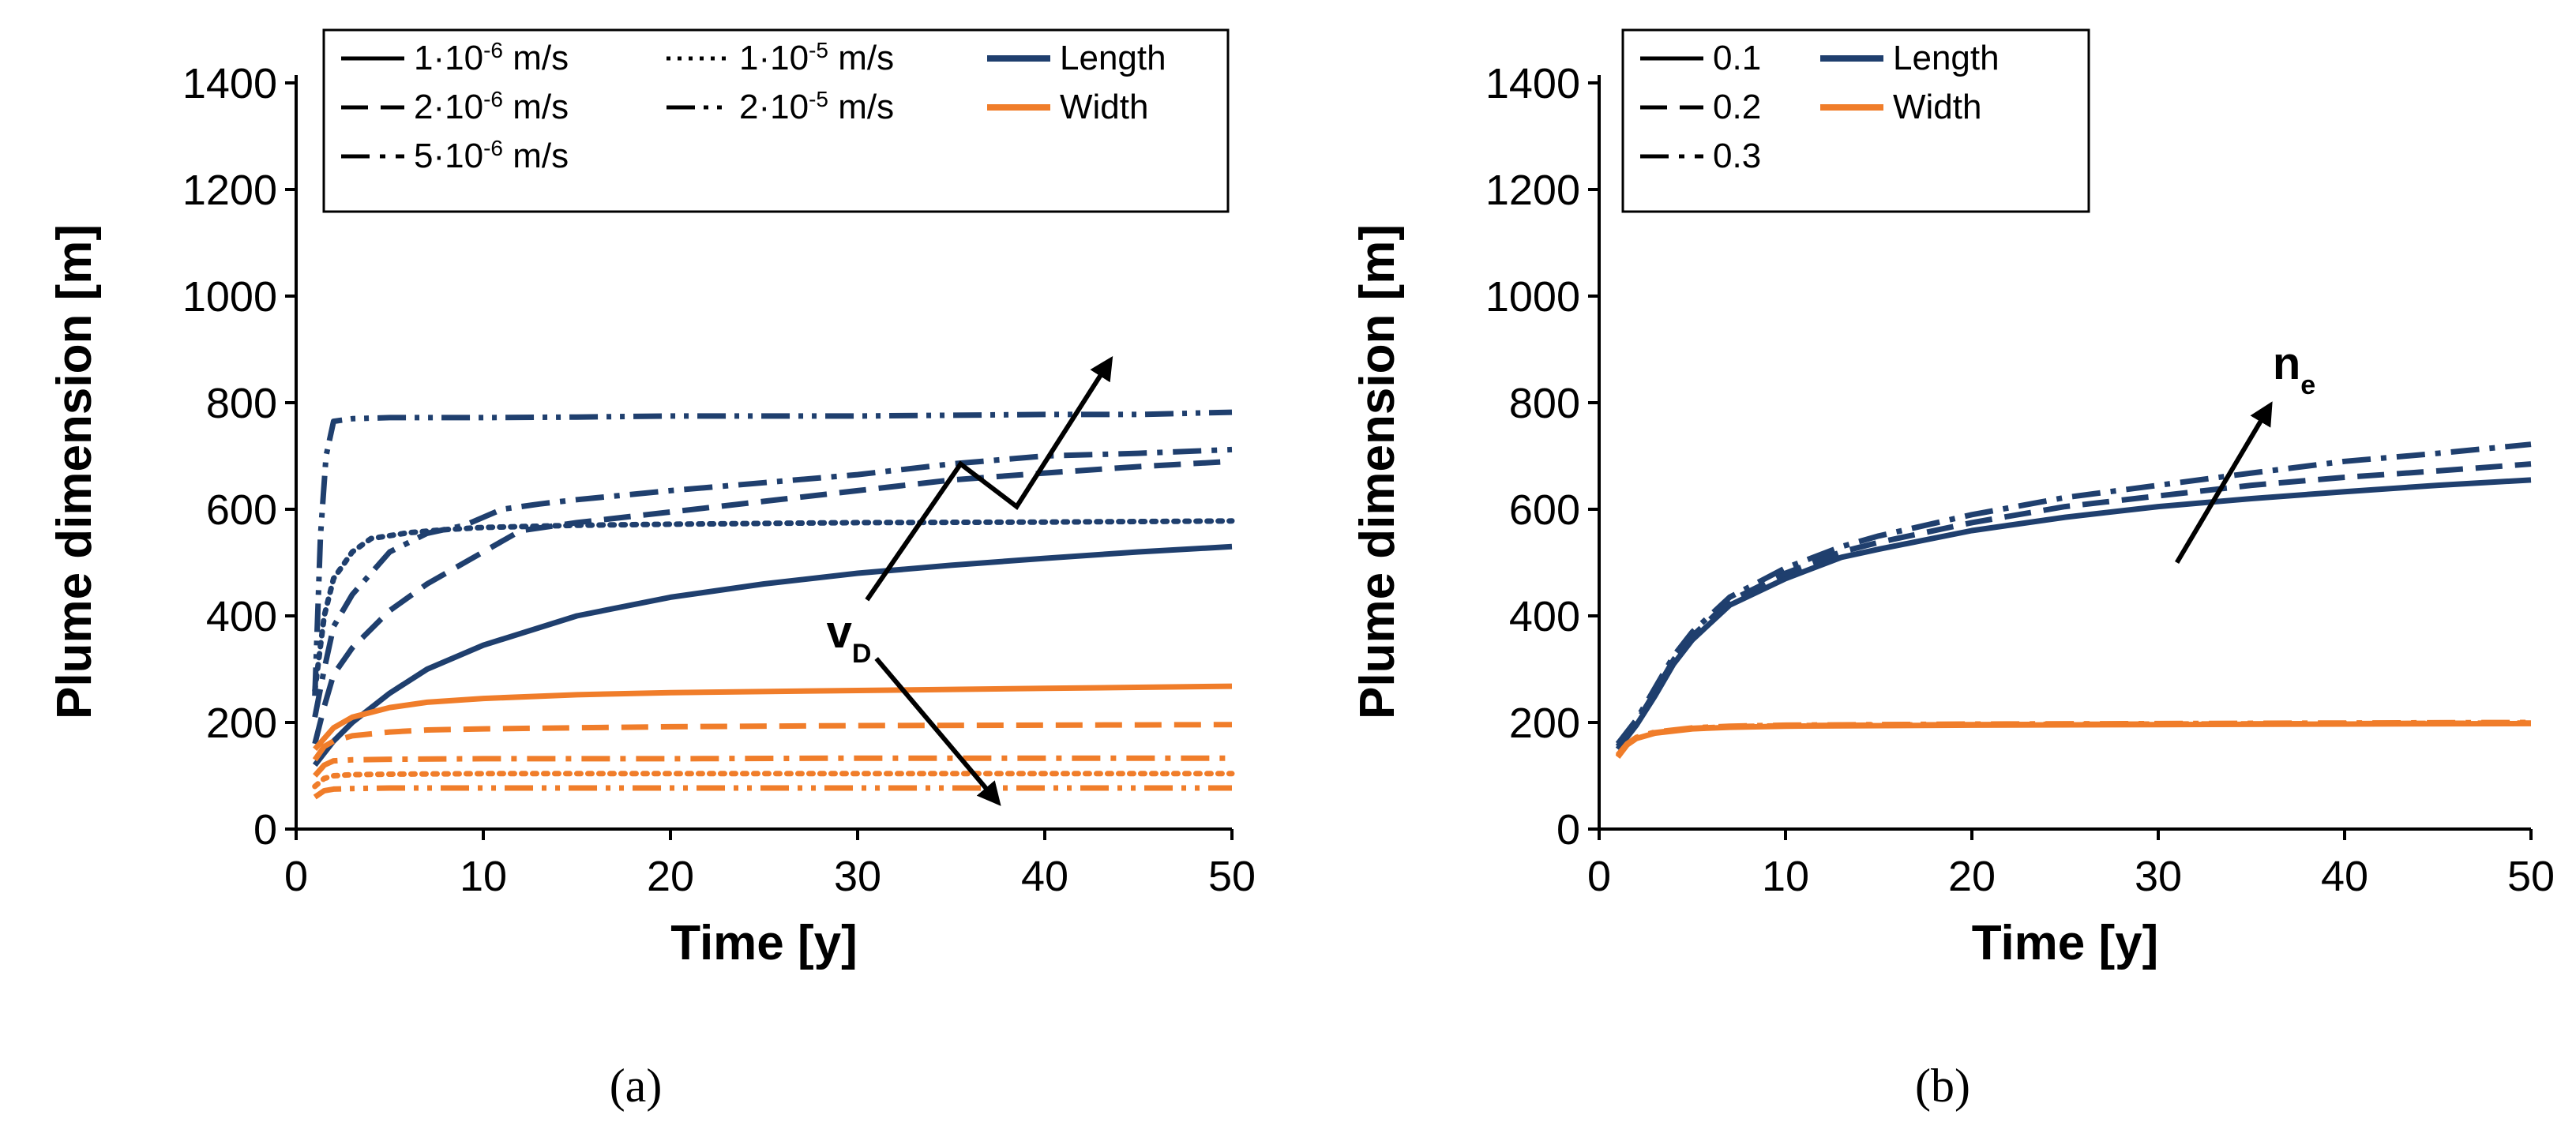 This screenshot has height=1137, width=2576. Describe the element at coordinates (1737, 107) in the screenshot. I see `legend-label-0-2: 0.2` at that location.